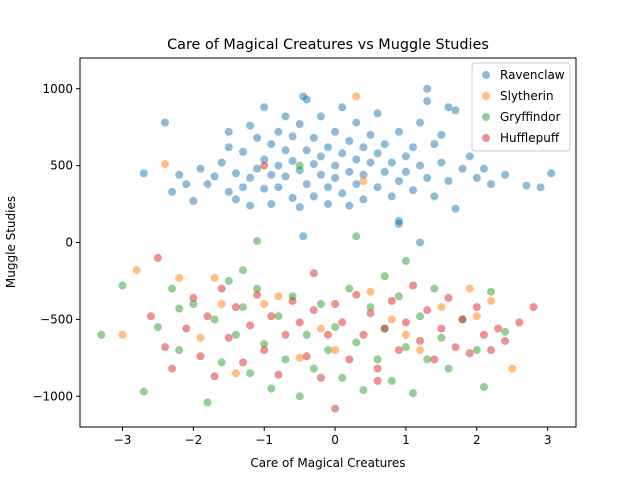  What do you see at coordinates (486, 138) in the screenshot?
I see `legend-marker-hufflepuff` at bounding box center [486, 138].